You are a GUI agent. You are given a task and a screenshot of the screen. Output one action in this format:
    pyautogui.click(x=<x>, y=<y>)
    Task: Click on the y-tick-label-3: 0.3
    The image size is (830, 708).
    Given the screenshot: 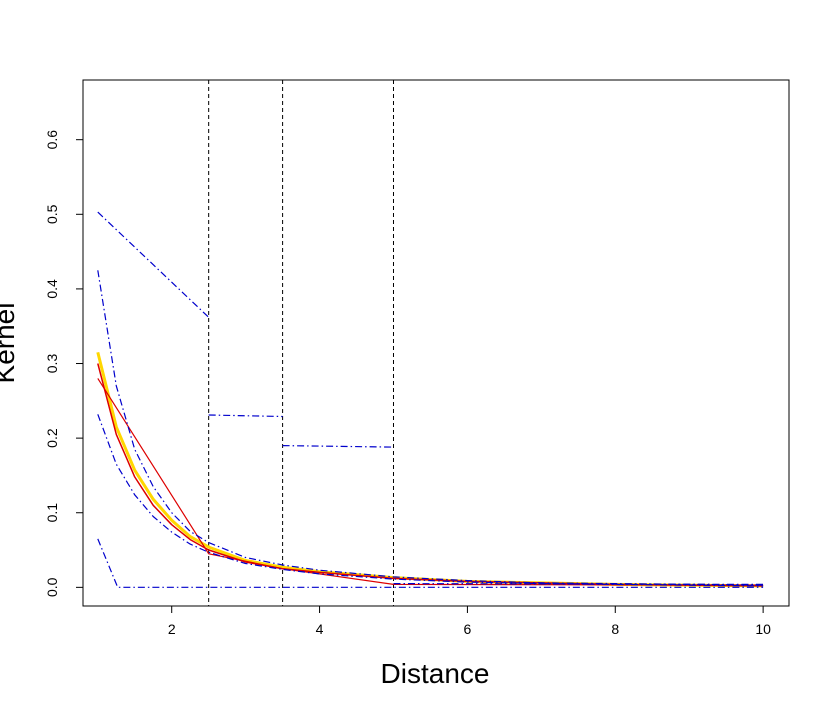 What is the action you would take?
    pyautogui.click(x=52, y=364)
    